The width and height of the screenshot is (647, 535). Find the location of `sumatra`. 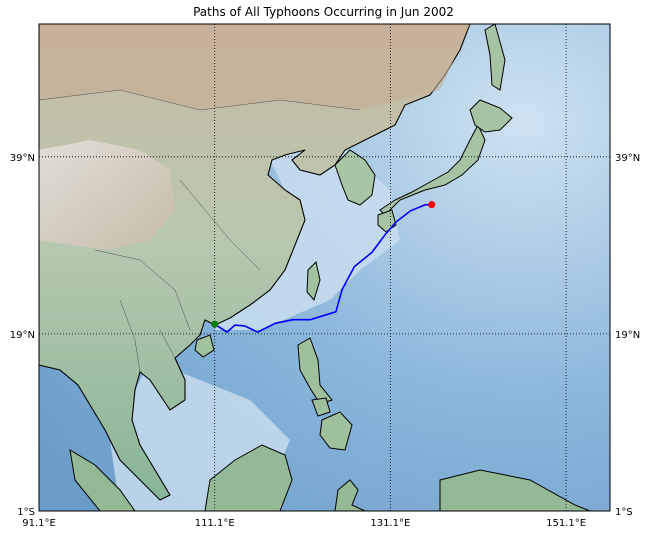

sumatra is located at coordinates (102, 480).